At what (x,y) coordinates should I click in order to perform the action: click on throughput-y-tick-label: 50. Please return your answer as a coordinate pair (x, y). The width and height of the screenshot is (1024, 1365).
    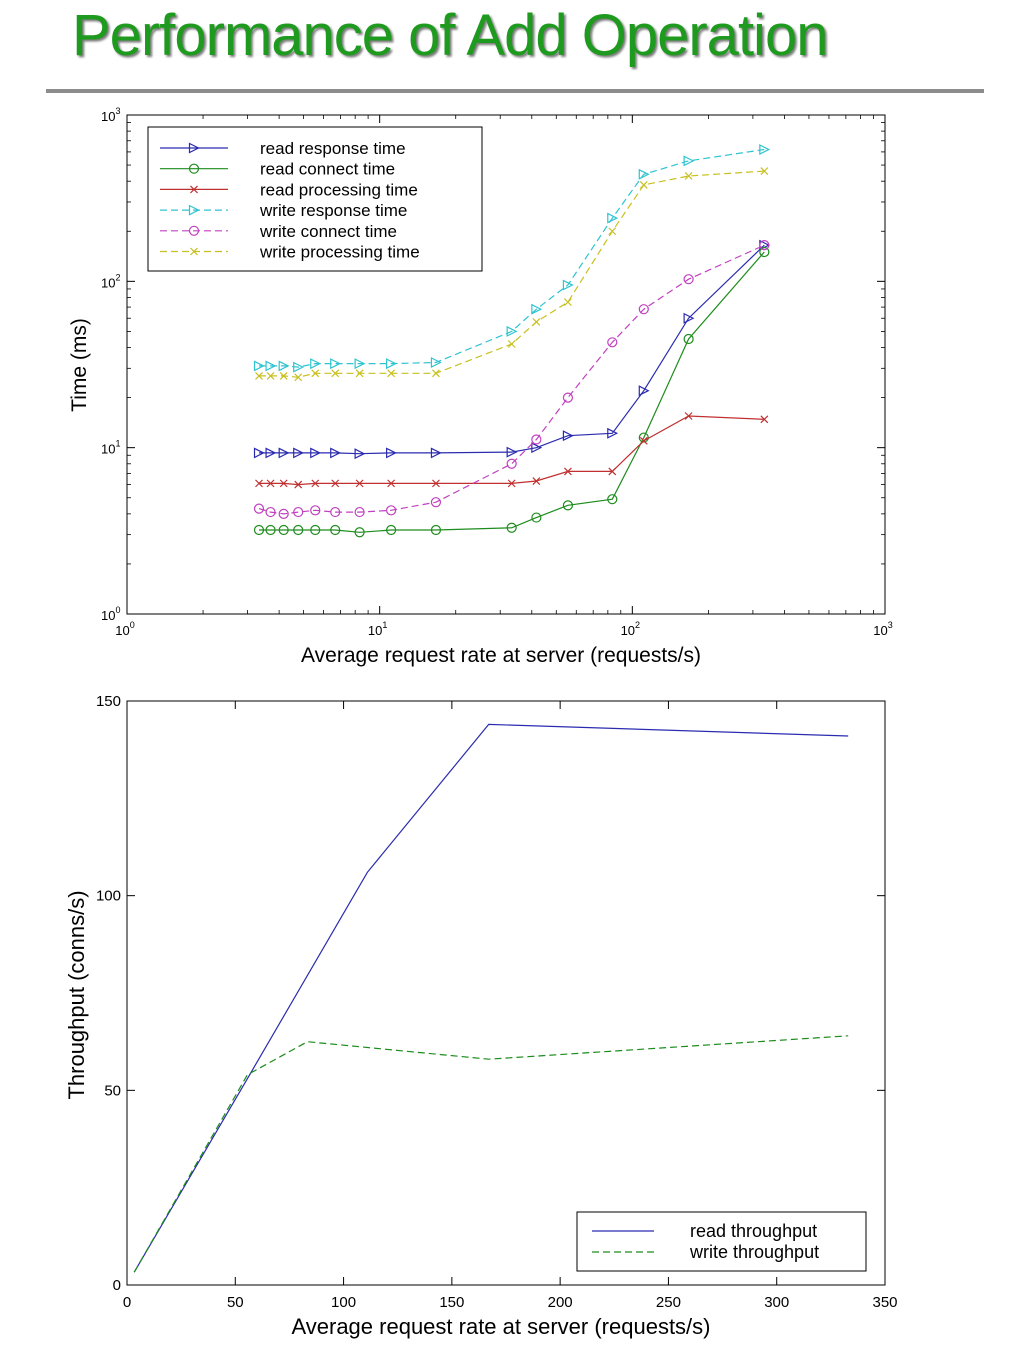
    Looking at the image, I should click on (112, 1090).